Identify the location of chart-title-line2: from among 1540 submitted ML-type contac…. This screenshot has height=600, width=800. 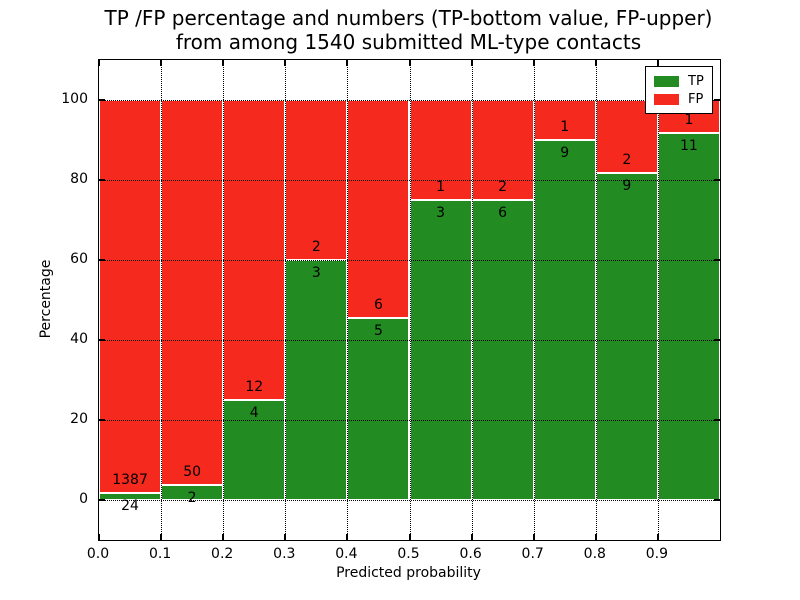
(408, 42).